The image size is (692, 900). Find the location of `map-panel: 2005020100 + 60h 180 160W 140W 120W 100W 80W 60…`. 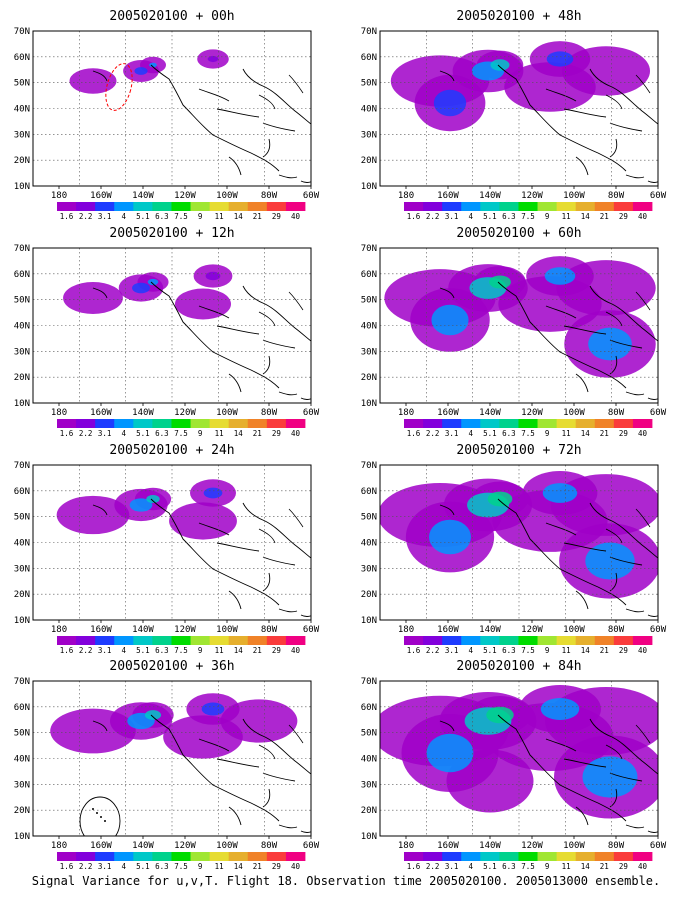

map-panel: 2005020100 + 60h 180 160W 140W 120W 100W 80W 60… is located at coordinates (514, 332).